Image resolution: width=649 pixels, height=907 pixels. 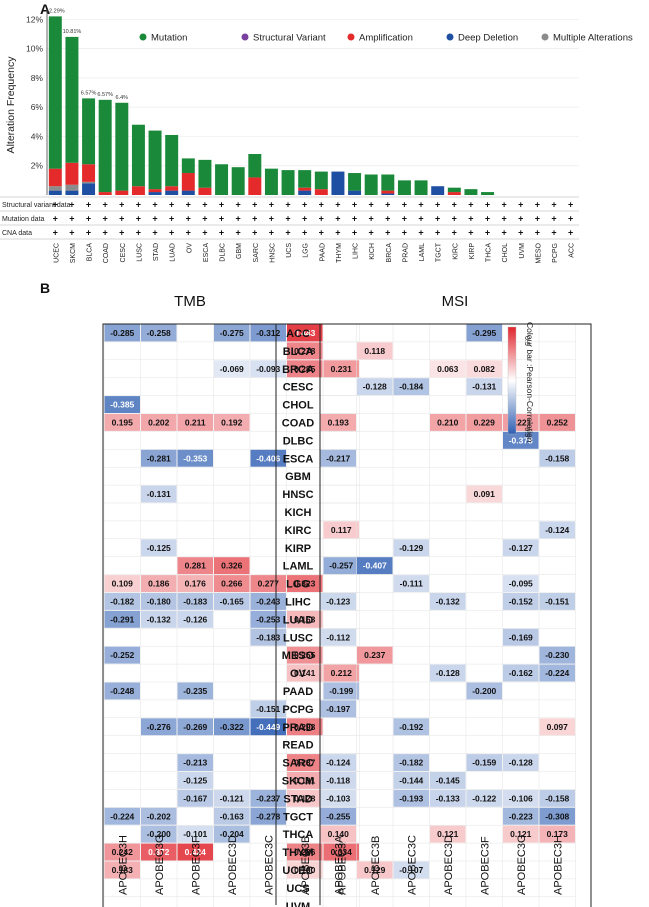 I want to click on bar-segment-ucec-multiple-alterations, so click(x=55, y=188).